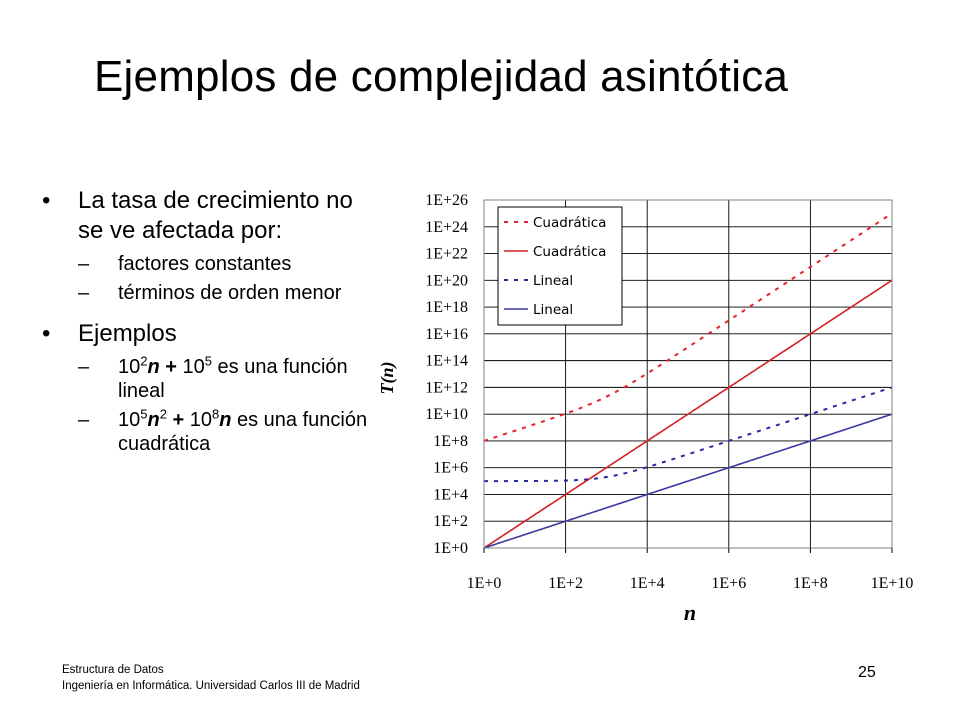 The width and height of the screenshot is (960, 720). I want to click on sub-item-text: términos de orden menor, so click(230, 293).